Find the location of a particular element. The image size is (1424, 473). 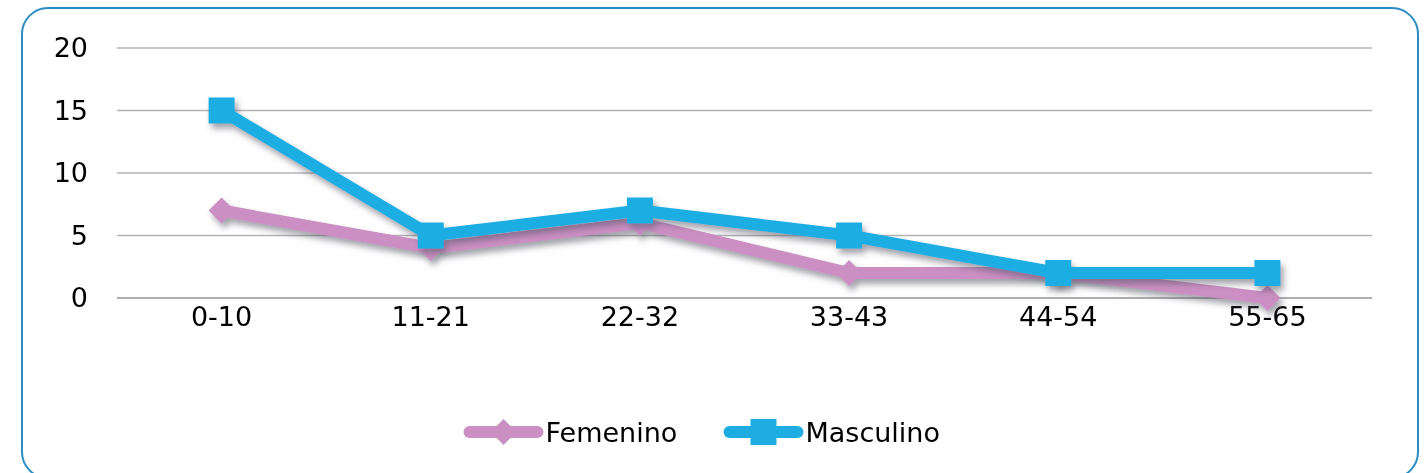

legend-label: Femenino is located at coordinates (611, 432).